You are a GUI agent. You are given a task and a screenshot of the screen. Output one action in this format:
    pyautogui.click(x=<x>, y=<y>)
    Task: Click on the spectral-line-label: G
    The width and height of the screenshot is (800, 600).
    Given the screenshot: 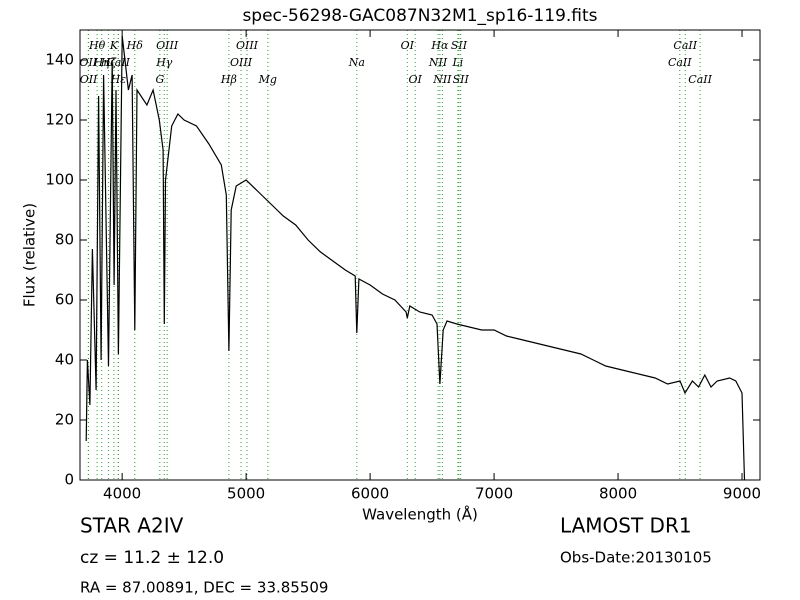 What is the action you would take?
    pyautogui.click(x=159, y=79)
    